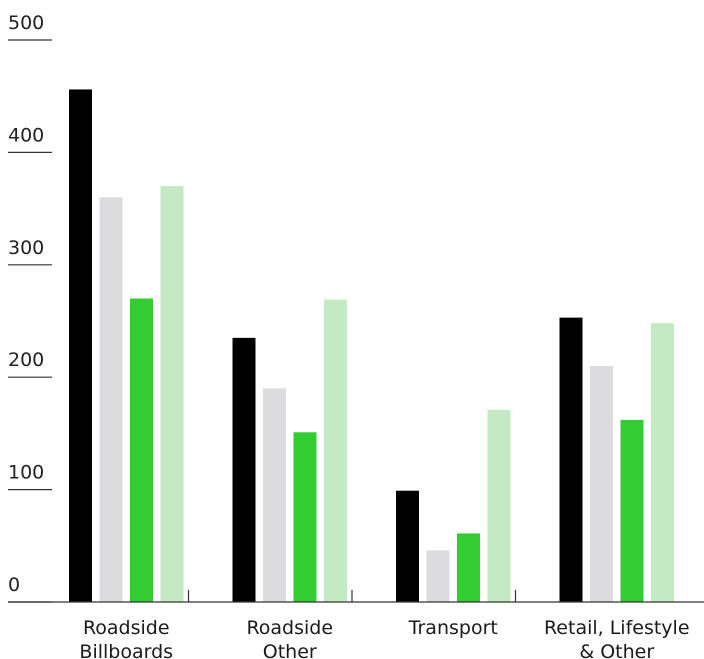  What do you see at coordinates (616, 650) in the screenshot?
I see `x-category-label: & Other` at bounding box center [616, 650].